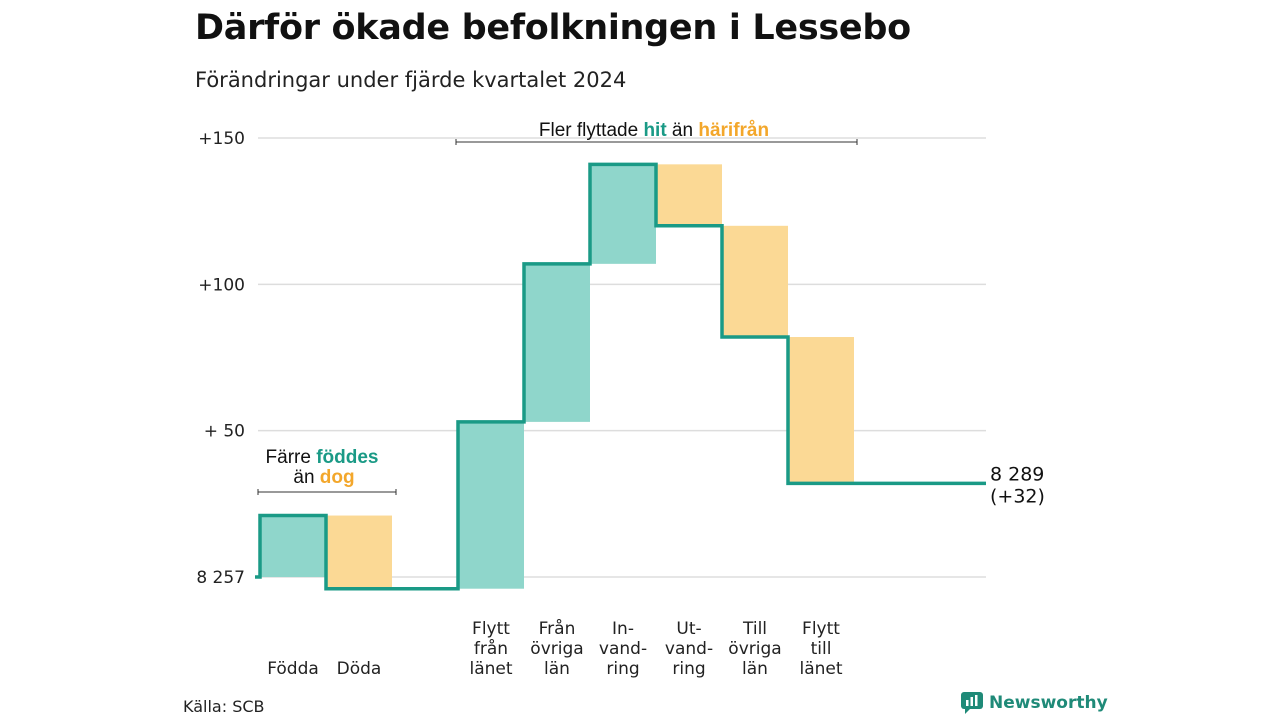 The width and height of the screenshot is (1280, 720). What do you see at coordinates (224, 706) in the screenshot?
I see `source-note: Källa: SCB` at bounding box center [224, 706].